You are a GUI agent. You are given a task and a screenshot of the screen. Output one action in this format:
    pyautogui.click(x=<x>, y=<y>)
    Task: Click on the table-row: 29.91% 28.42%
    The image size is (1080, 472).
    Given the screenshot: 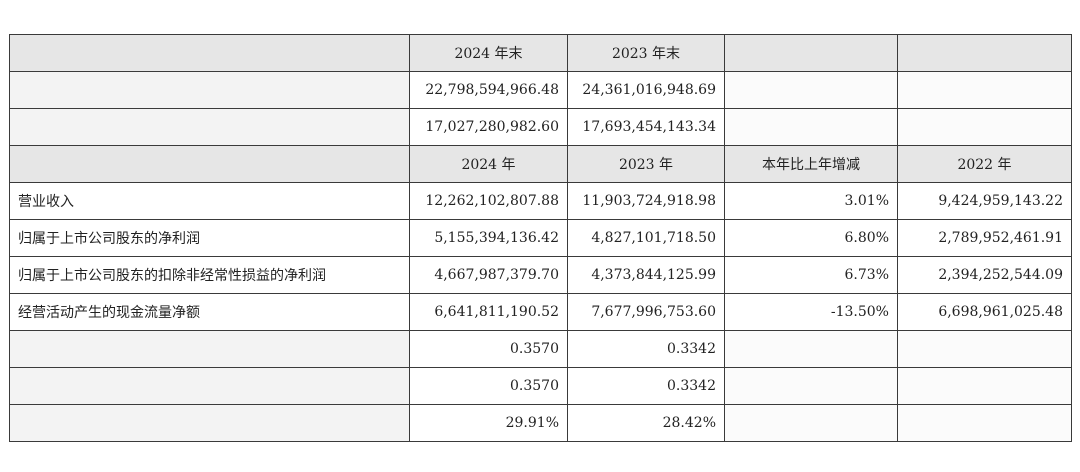 What is the action you would take?
    pyautogui.click(x=540, y=423)
    